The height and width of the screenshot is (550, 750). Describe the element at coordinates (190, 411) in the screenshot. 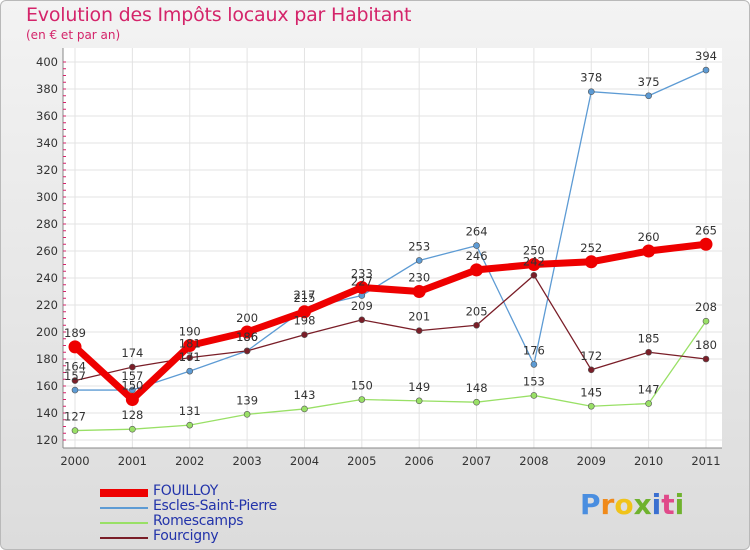

I see `data-label: 131` at that location.